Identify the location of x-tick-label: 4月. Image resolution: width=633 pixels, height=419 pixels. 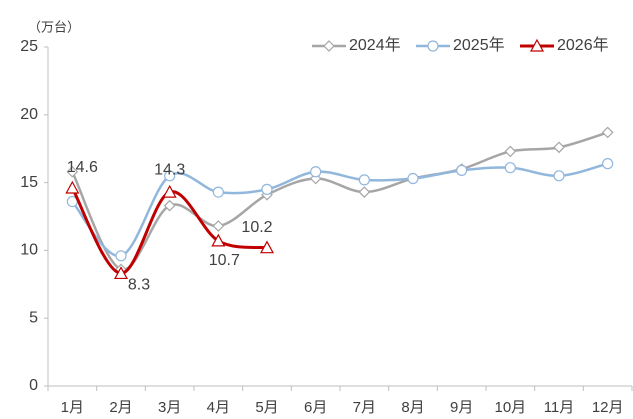
(218, 407).